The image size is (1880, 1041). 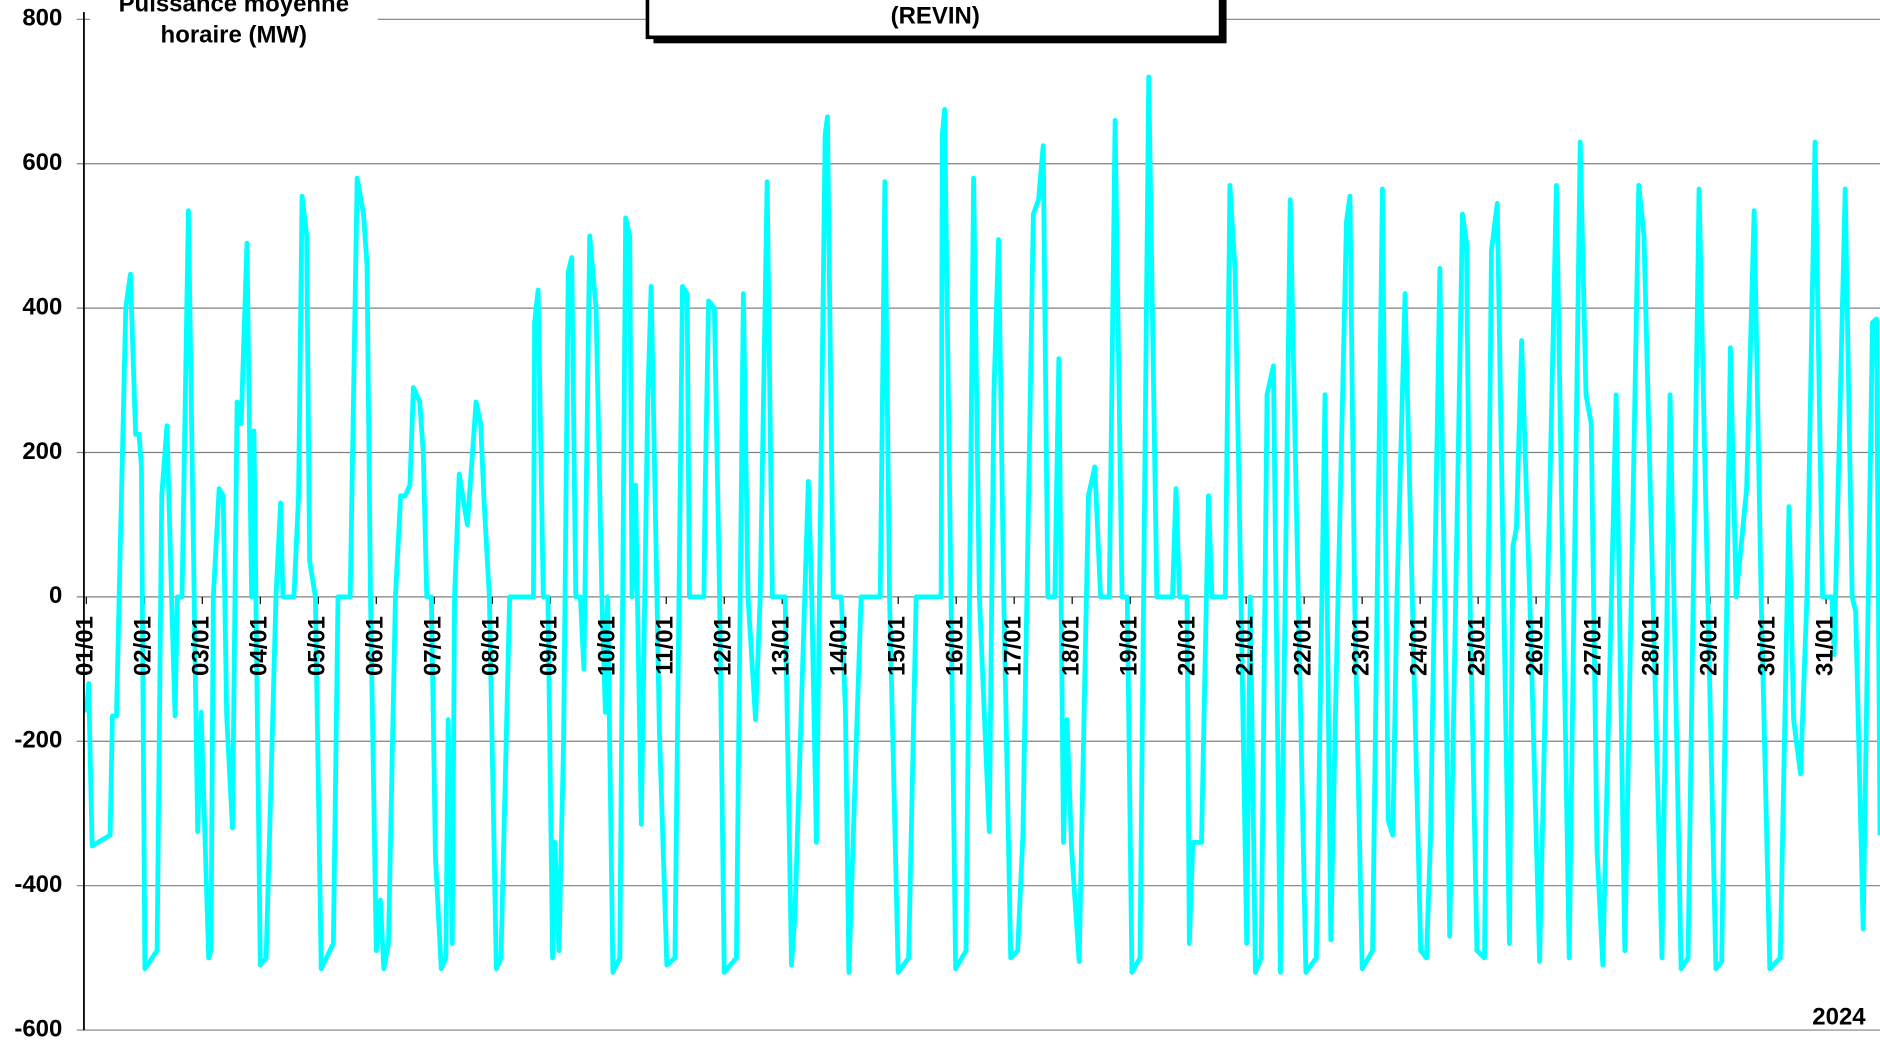 I want to click on y-tick-label: 400, so click(x=42, y=306).